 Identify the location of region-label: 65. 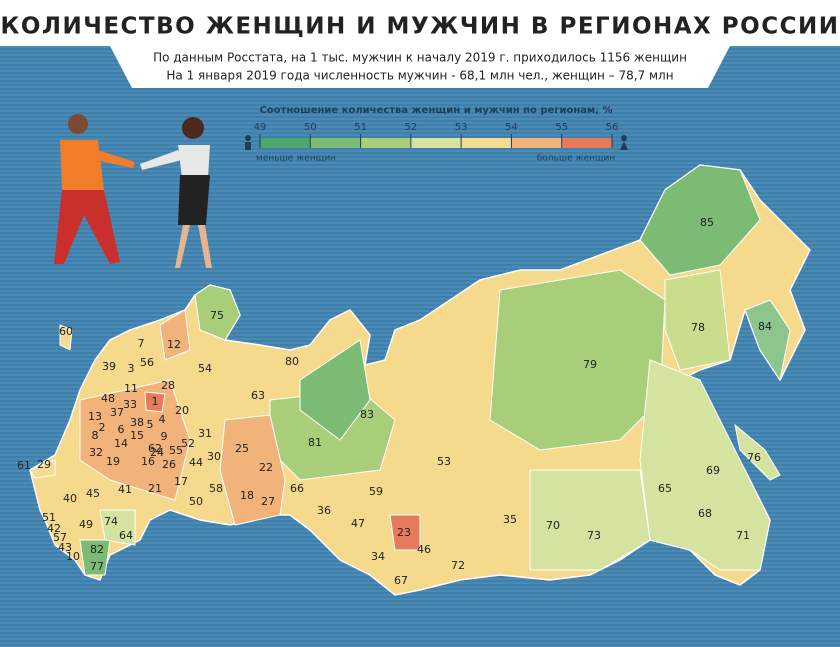
(665, 488).